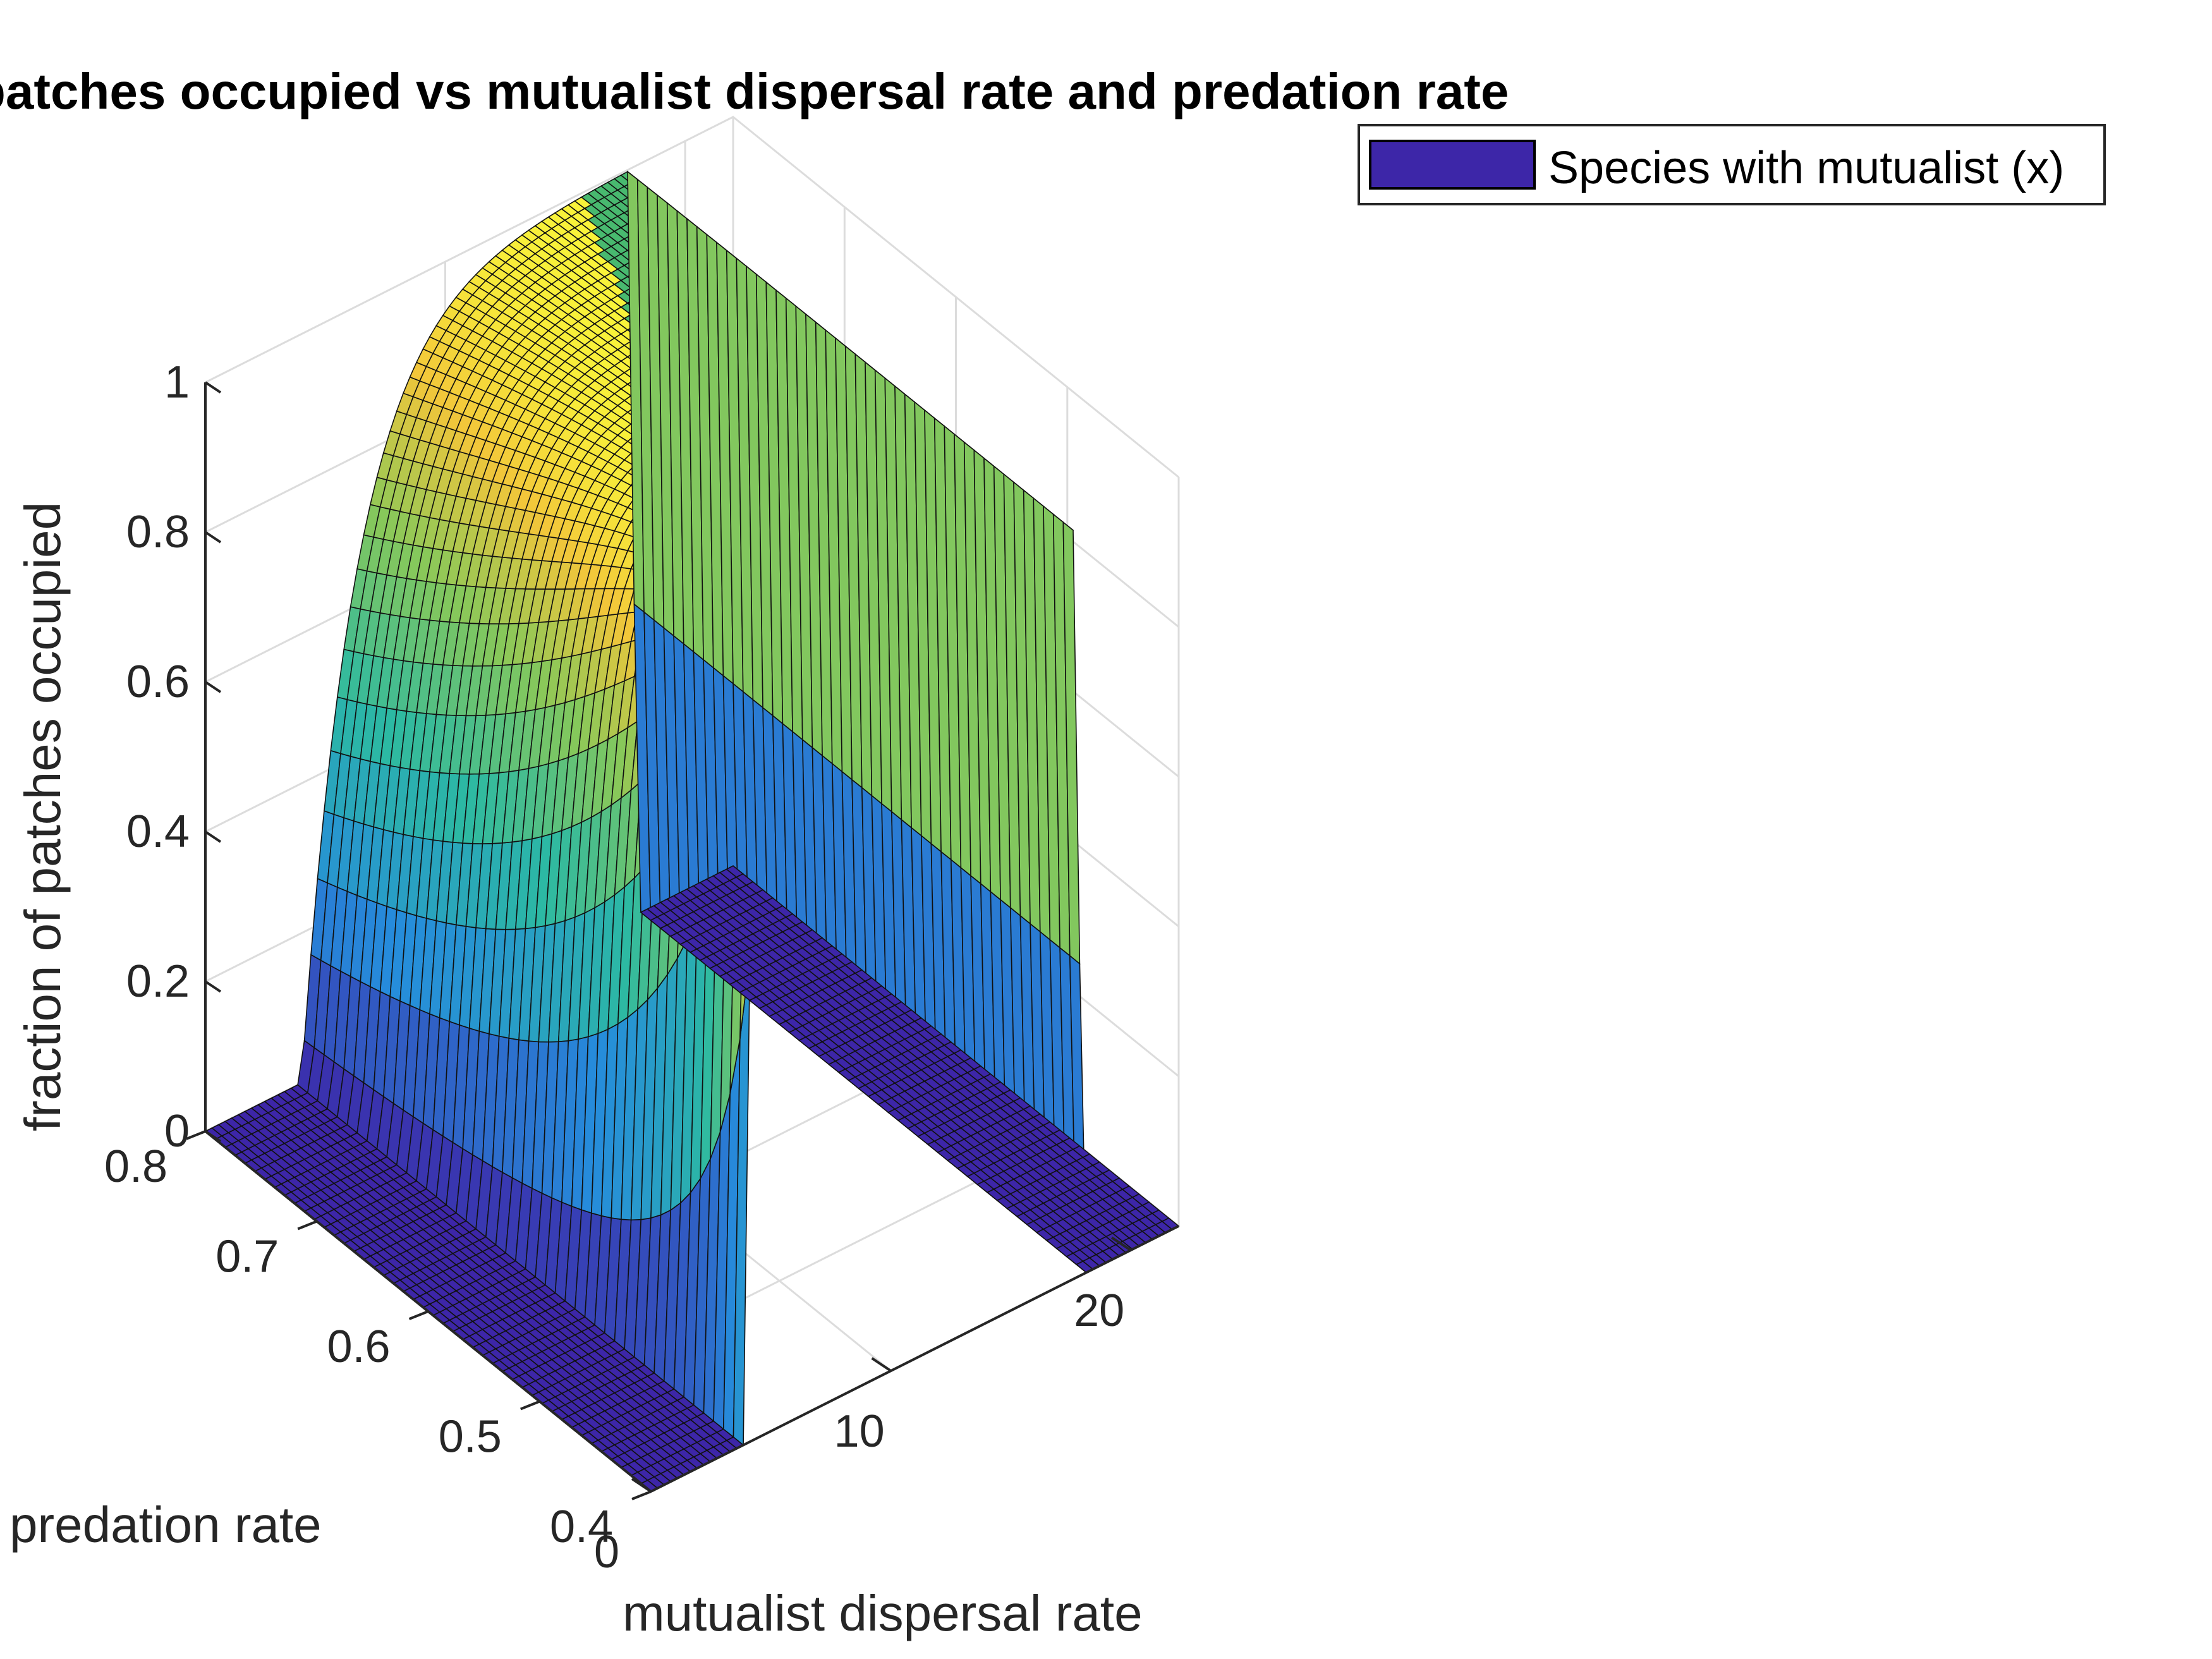 The image size is (2212, 1659). I want to click on x-tick-label: 10, so click(859, 1431).